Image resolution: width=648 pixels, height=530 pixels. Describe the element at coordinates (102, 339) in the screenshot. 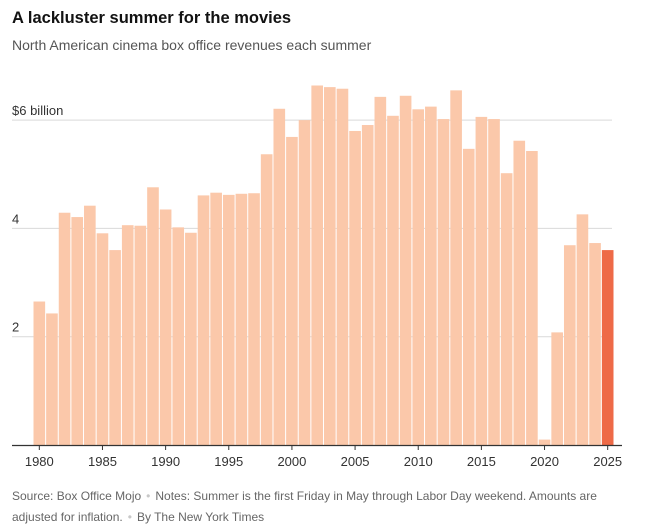

I see `bar-1985` at that location.